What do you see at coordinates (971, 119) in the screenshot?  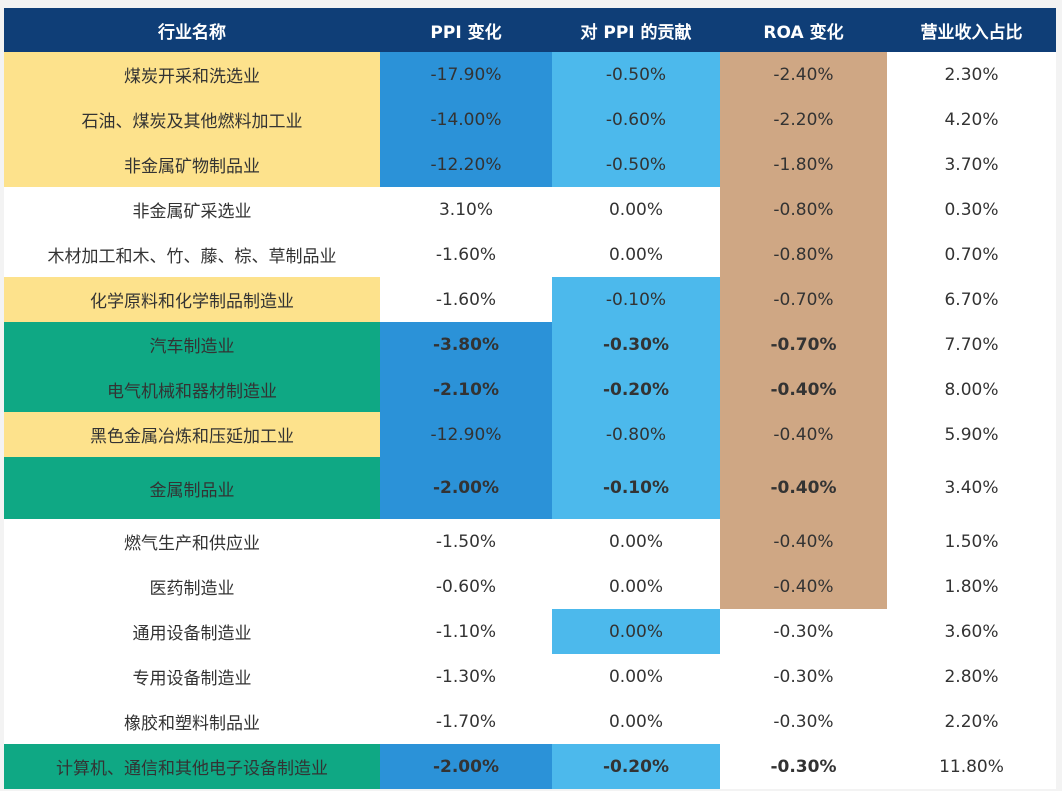 I see `cell-revenue-share: 4.20%` at bounding box center [971, 119].